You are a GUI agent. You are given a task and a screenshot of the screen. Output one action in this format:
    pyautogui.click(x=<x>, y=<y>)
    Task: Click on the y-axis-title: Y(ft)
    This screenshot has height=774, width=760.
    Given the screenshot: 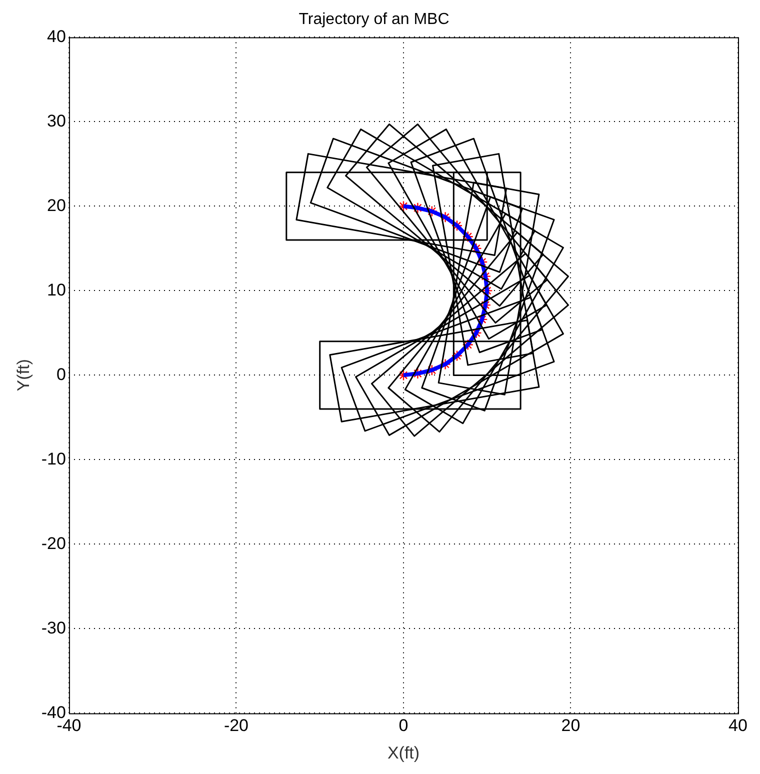 What is the action you would take?
    pyautogui.click(x=23, y=375)
    